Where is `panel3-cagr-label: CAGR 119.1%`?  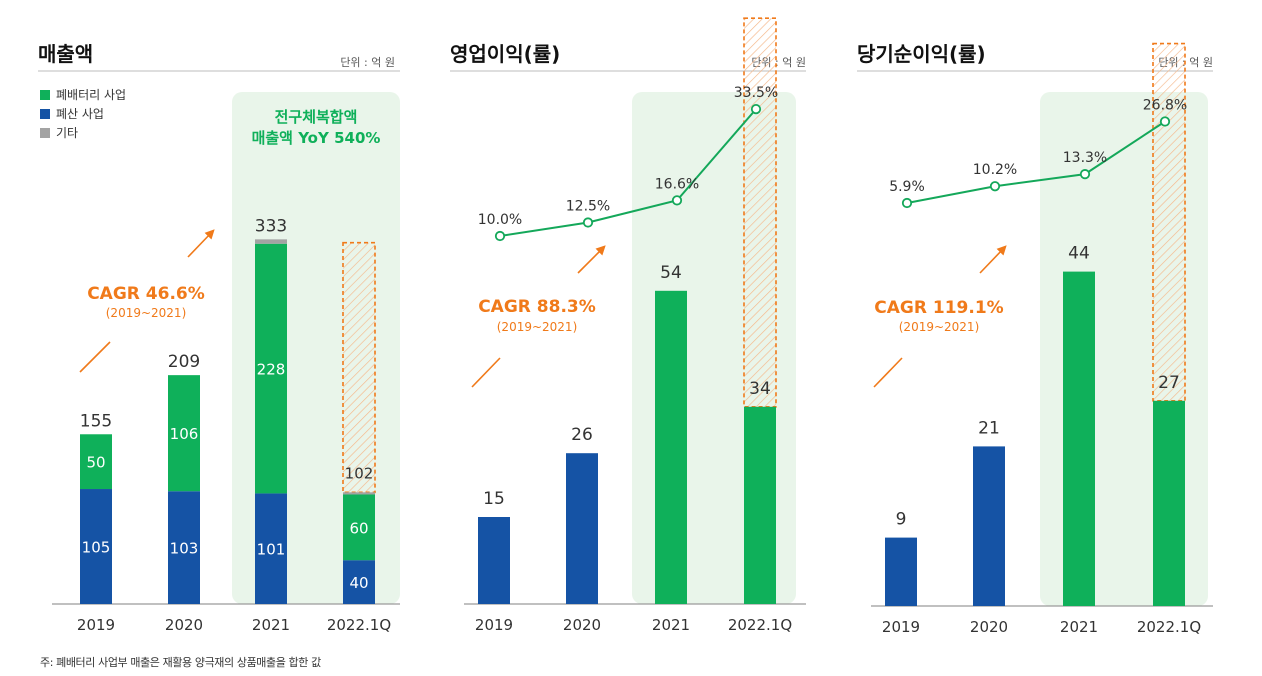
panel3-cagr-label: CAGR 119.1% is located at coordinates (938, 308).